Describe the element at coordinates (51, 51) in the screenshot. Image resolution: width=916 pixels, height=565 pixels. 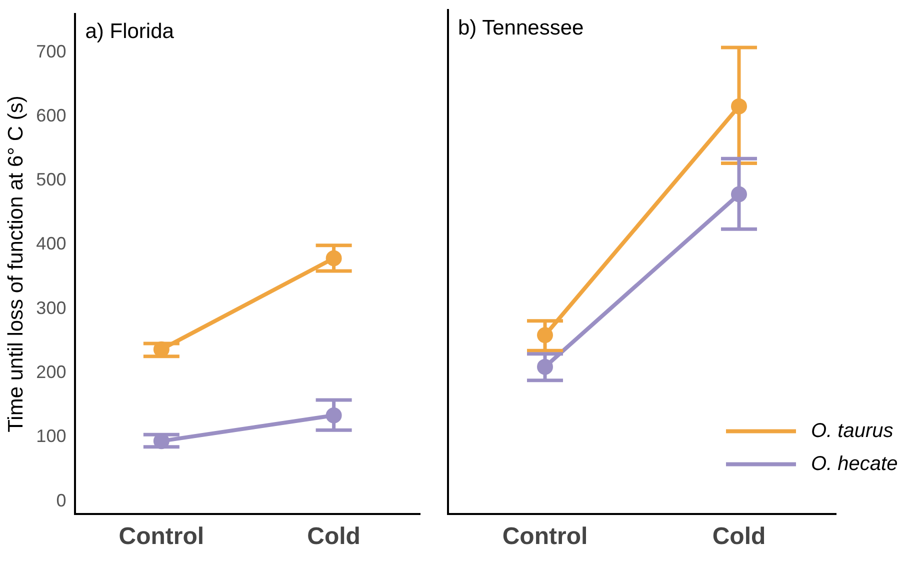
I see `y-tick-label: 700` at that location.